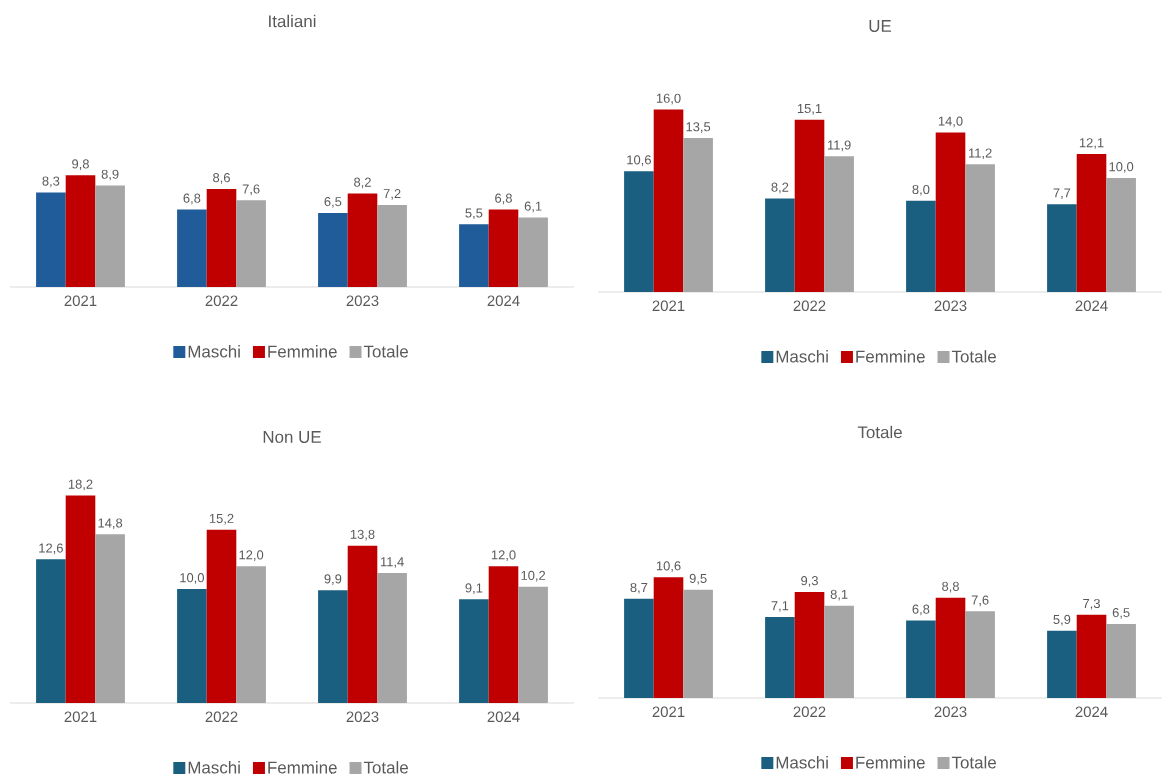 Image resolution: width=1163 pixels, height=778 pixels. What do you see at coordinates (668, 566) in the screenshot?
I see `data-label: 10,6` at bounding box center [668, 566].